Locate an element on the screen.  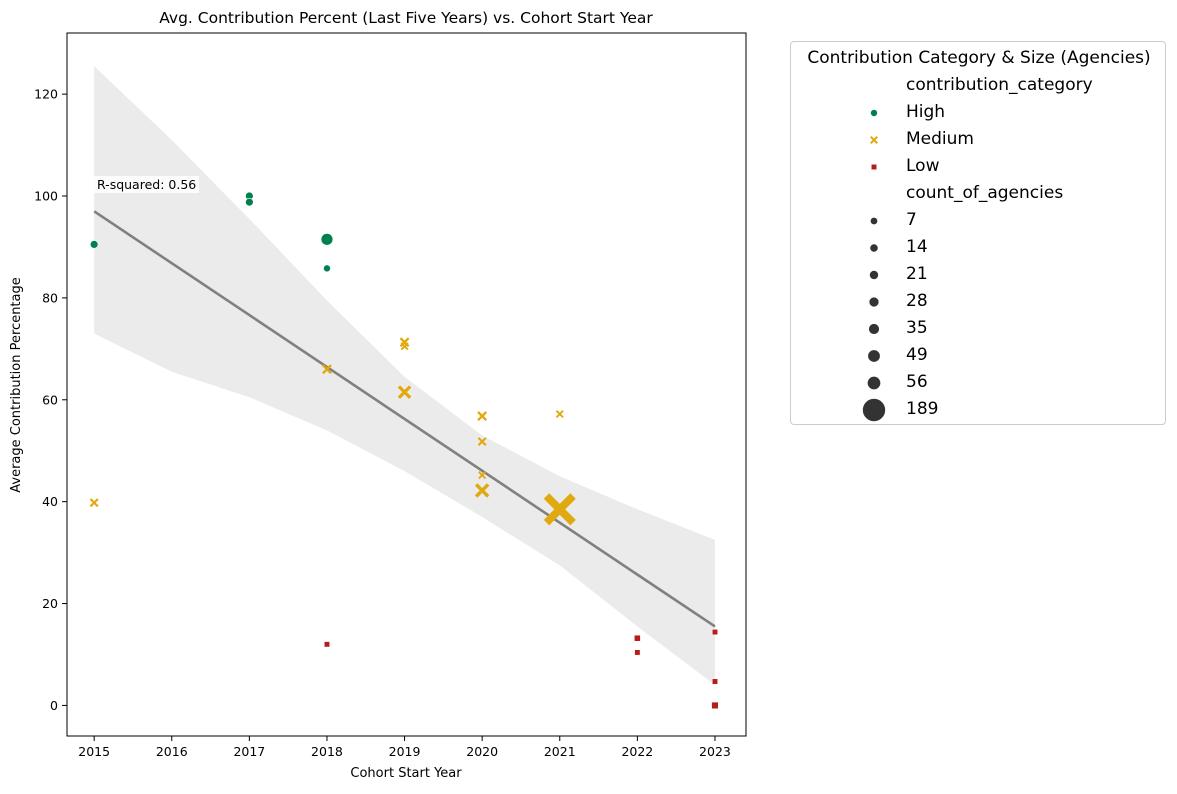
x-axis-ticks: 2015 2016 2017 2018 2019 2020 2021 2022 2023 is located at coordinates (404, 747).